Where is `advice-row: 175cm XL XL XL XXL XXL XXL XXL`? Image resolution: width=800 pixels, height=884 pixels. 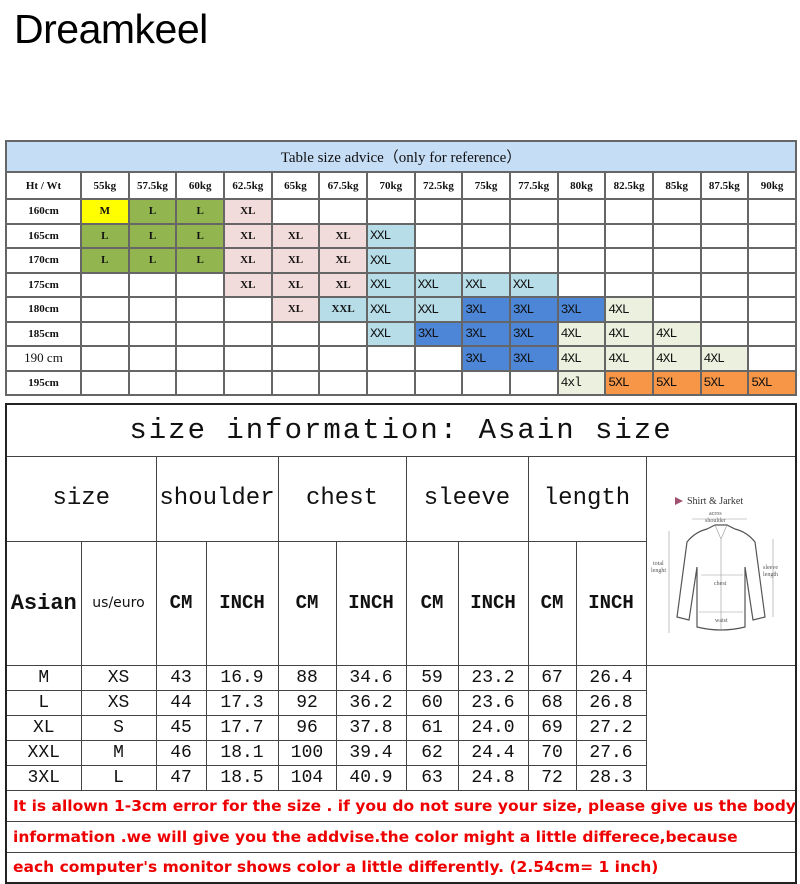
advice-row: 175cm XL XL XL XXL XXL XXL XXL is located at coordinates (401, 284).